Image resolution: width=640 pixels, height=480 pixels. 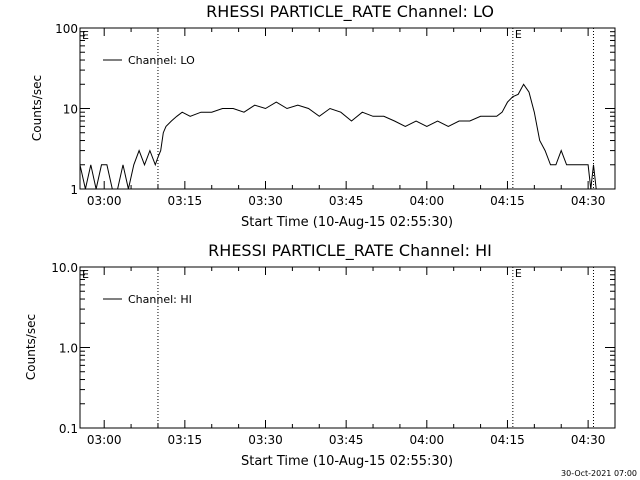 I want to click on legend: Channel: LO, so click(x=149, y=60).